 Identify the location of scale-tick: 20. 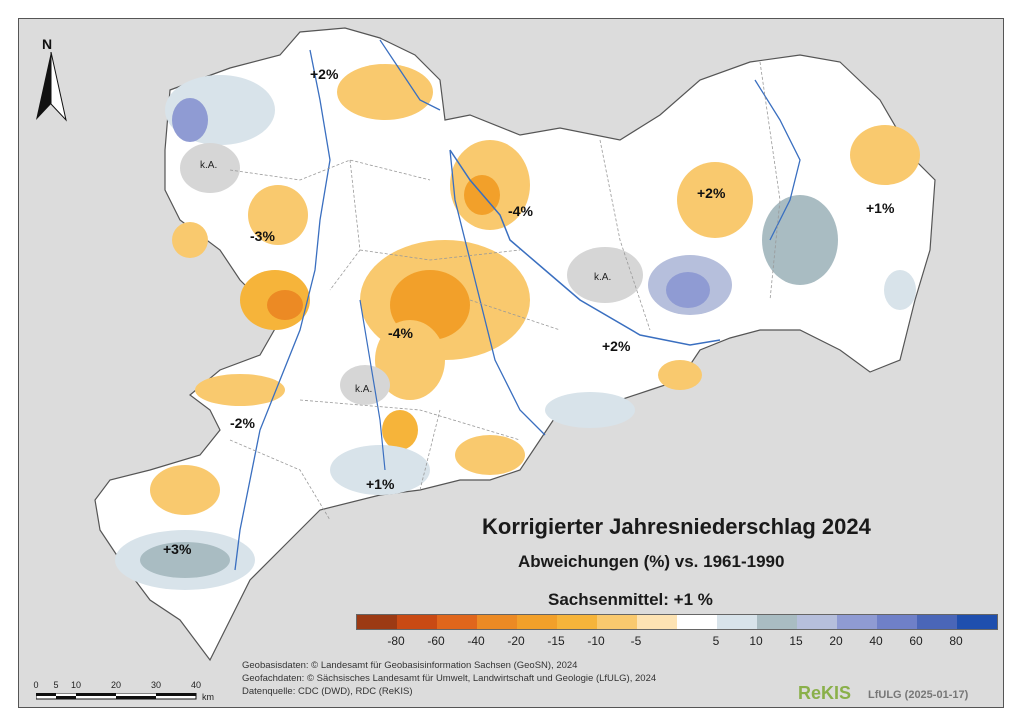
(116, 685).